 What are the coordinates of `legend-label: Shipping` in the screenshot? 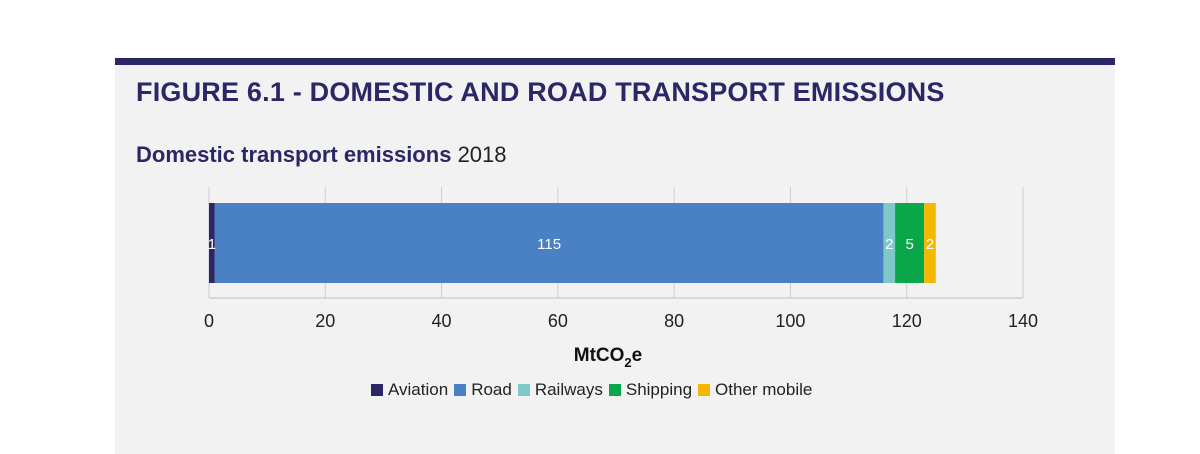 It's located at (659, 389).